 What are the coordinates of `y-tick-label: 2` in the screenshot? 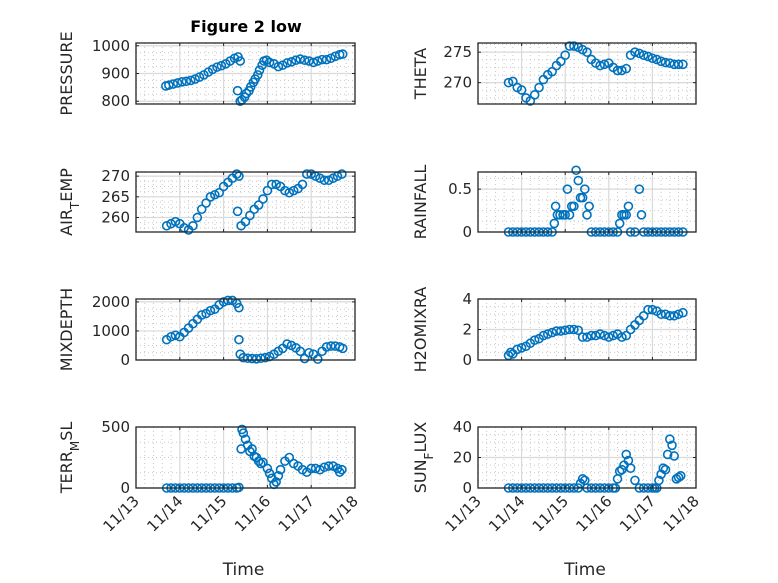 It's located at (467, 330).